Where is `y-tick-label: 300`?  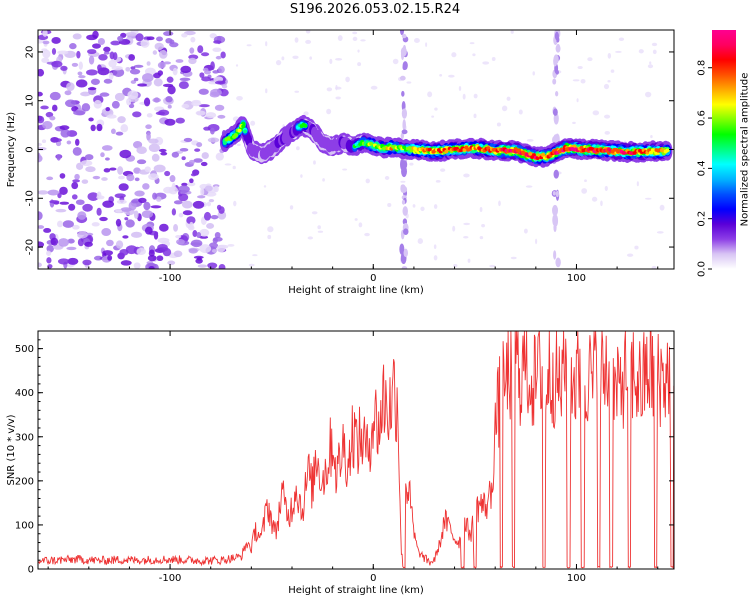 y-tick-label: 300 is located at coordinates (24, 437).